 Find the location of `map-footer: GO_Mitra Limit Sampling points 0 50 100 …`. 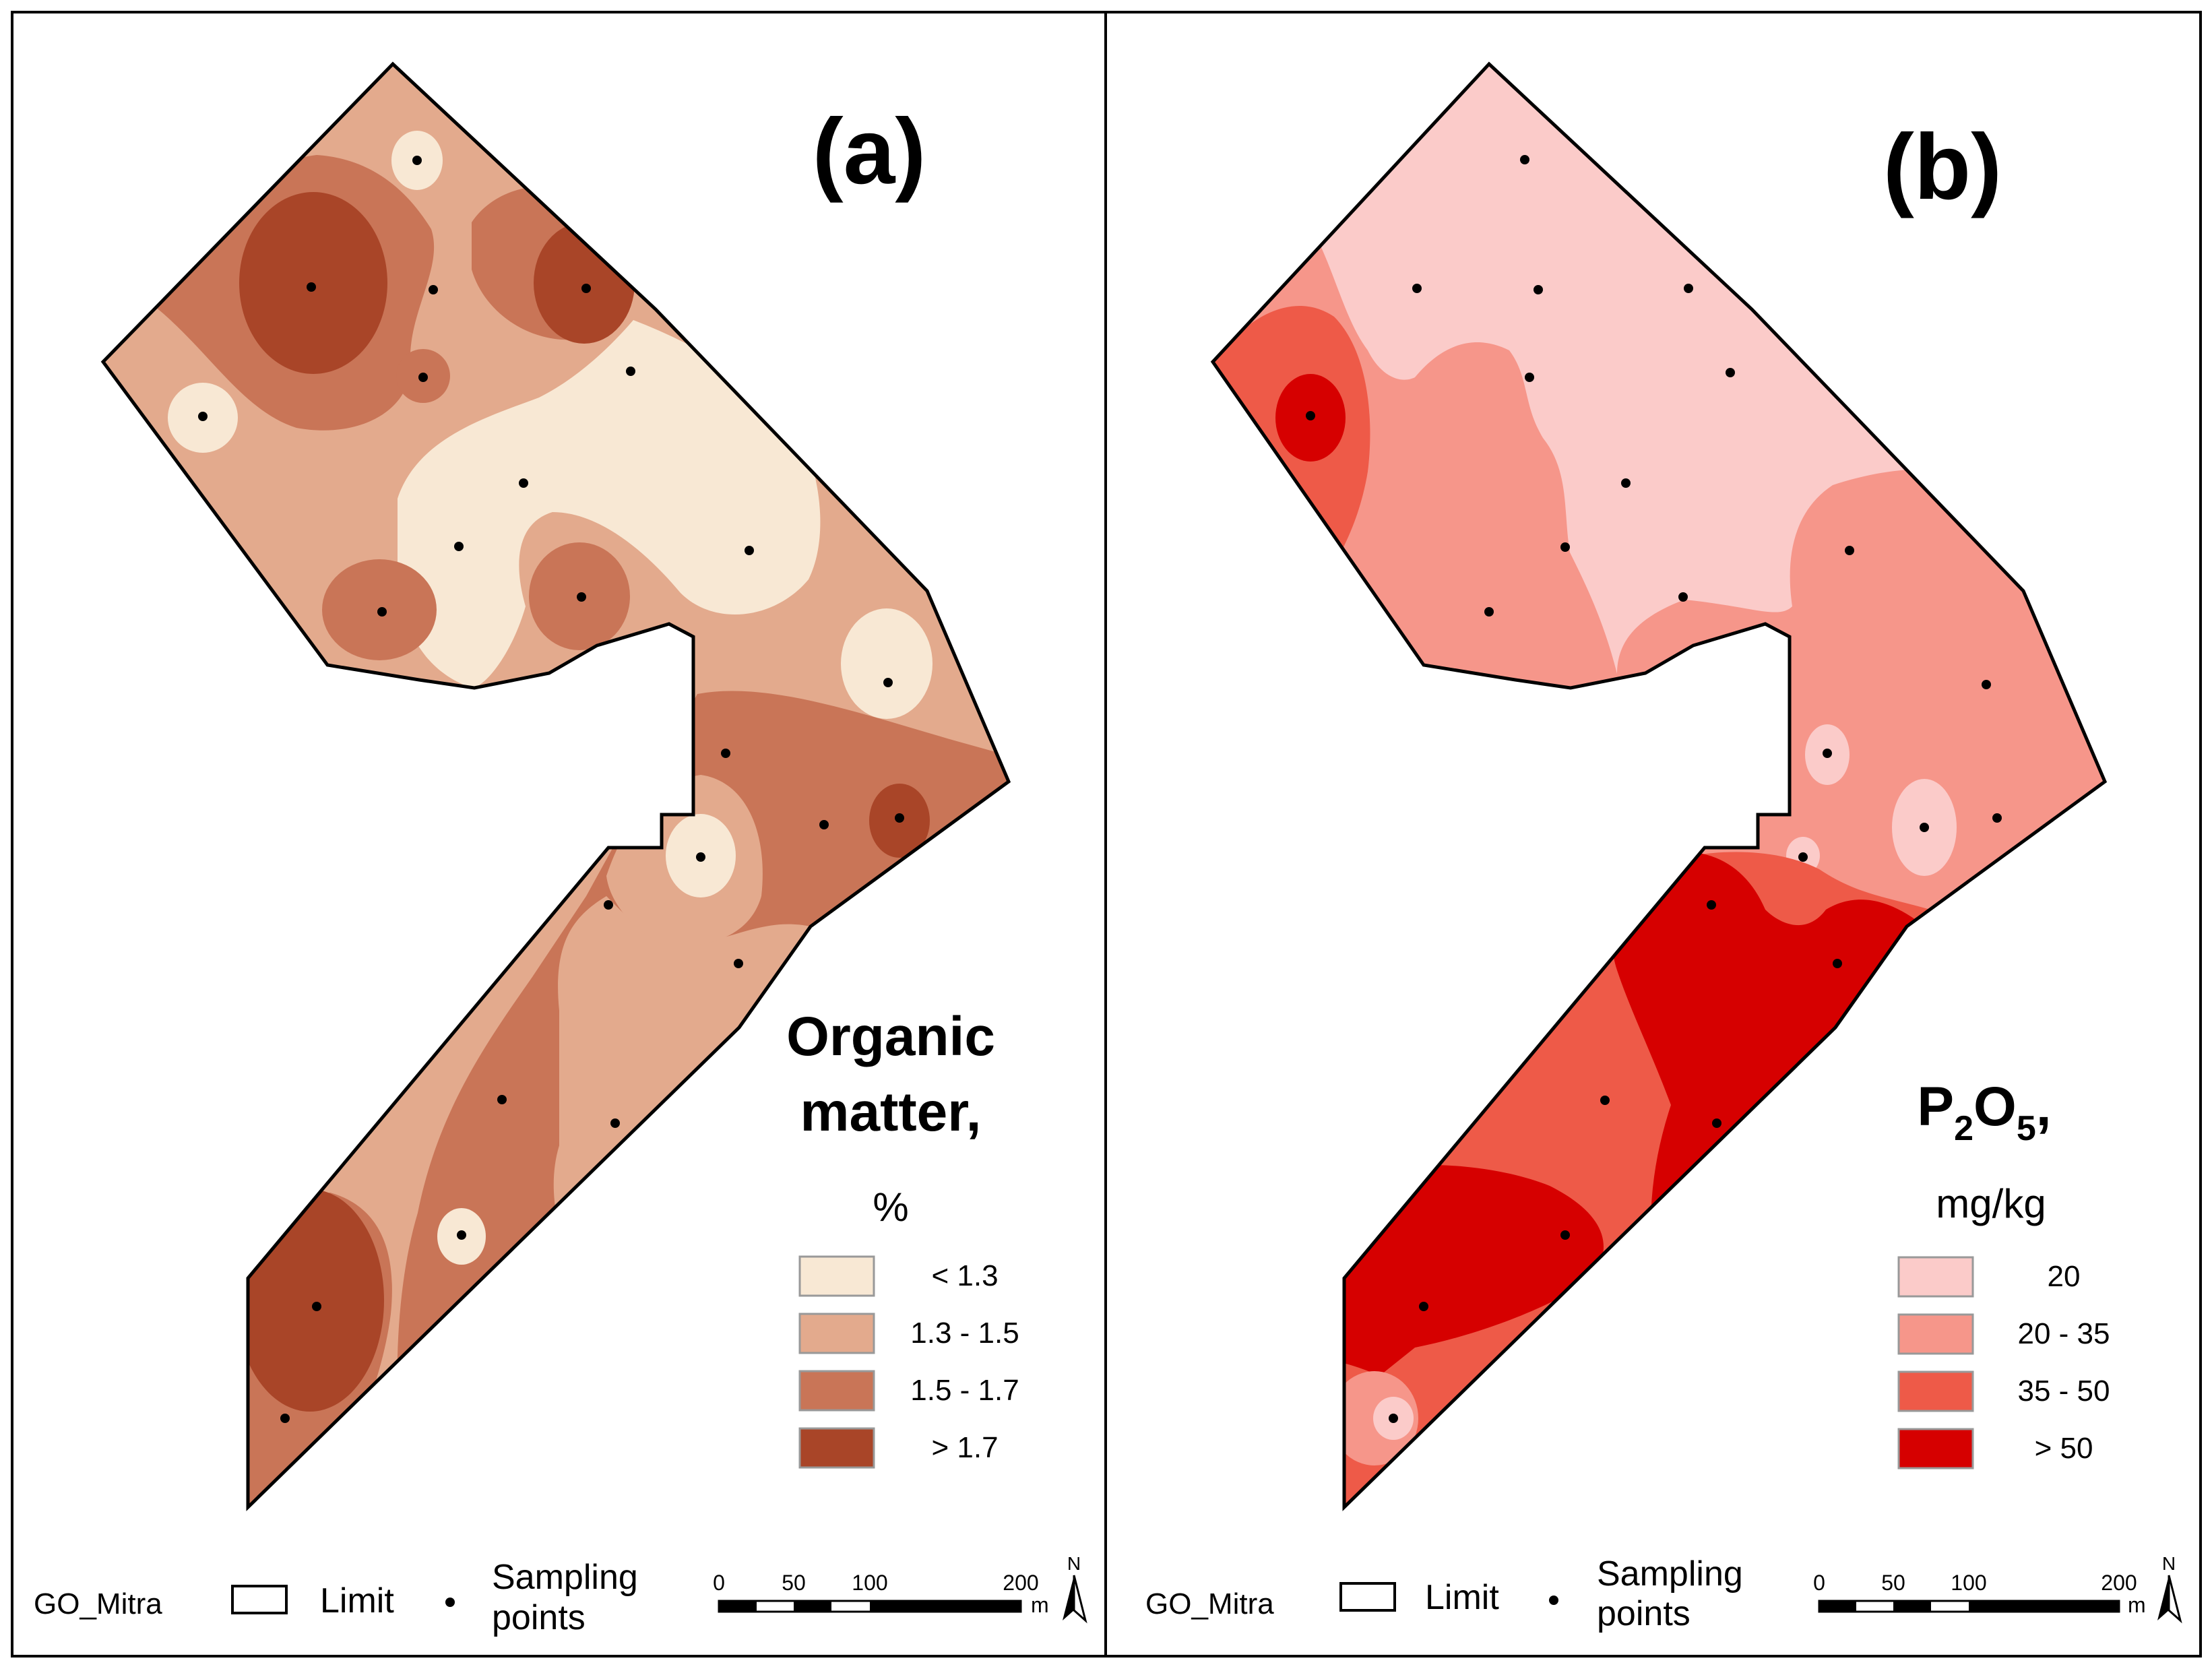

map-footer: GO_Mitra Limit Sampling points 0 50 100 … is located at coordinates (560, 1595).